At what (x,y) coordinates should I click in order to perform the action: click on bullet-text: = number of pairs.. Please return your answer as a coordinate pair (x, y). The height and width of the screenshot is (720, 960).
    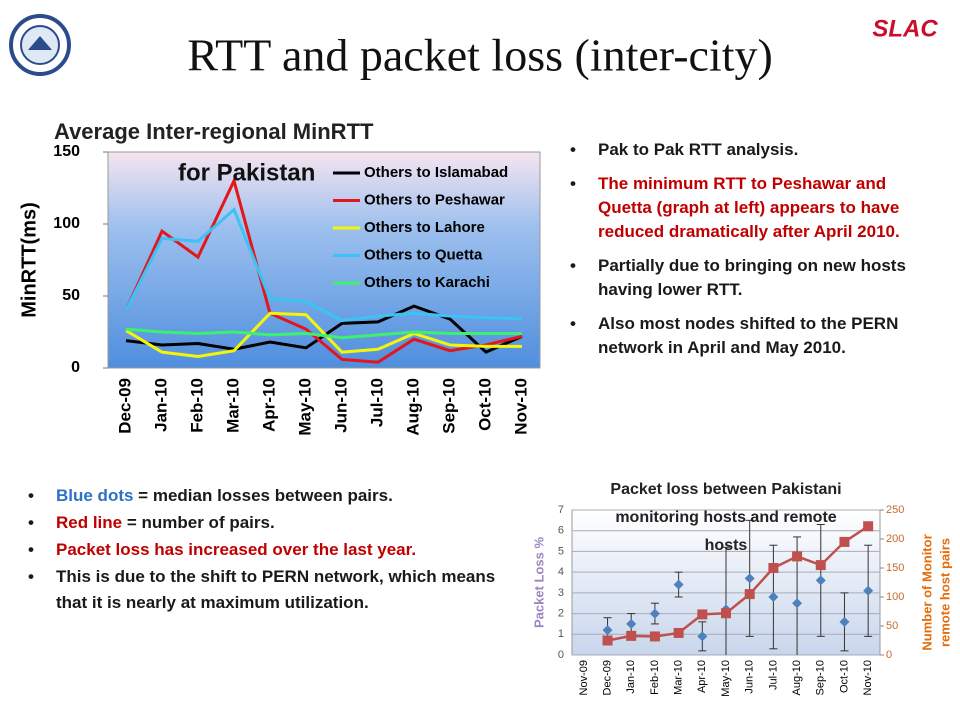
    Looking at the image, I should click on (198, 522).